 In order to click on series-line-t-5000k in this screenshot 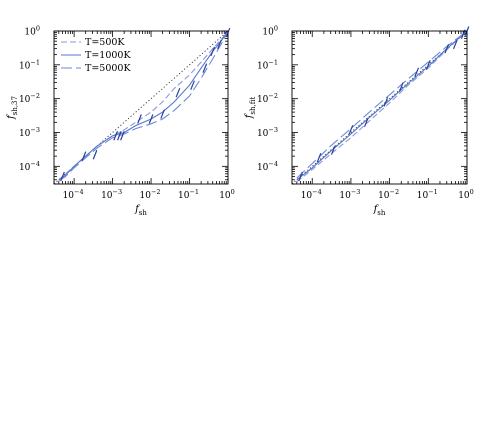, I will do `click(143, 106)`.